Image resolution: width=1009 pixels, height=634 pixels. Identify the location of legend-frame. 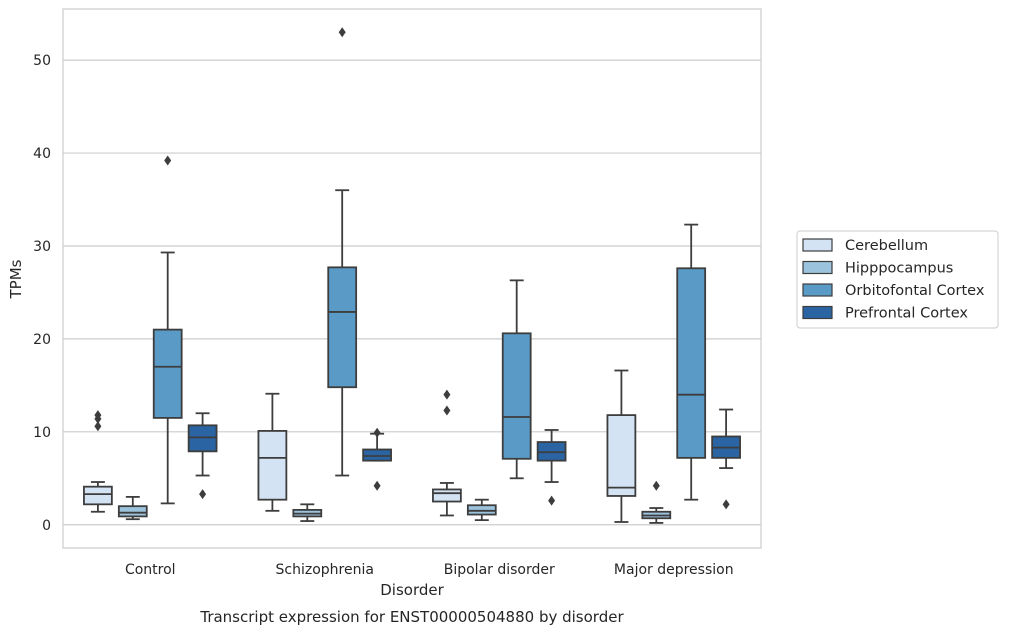
(897, 279).